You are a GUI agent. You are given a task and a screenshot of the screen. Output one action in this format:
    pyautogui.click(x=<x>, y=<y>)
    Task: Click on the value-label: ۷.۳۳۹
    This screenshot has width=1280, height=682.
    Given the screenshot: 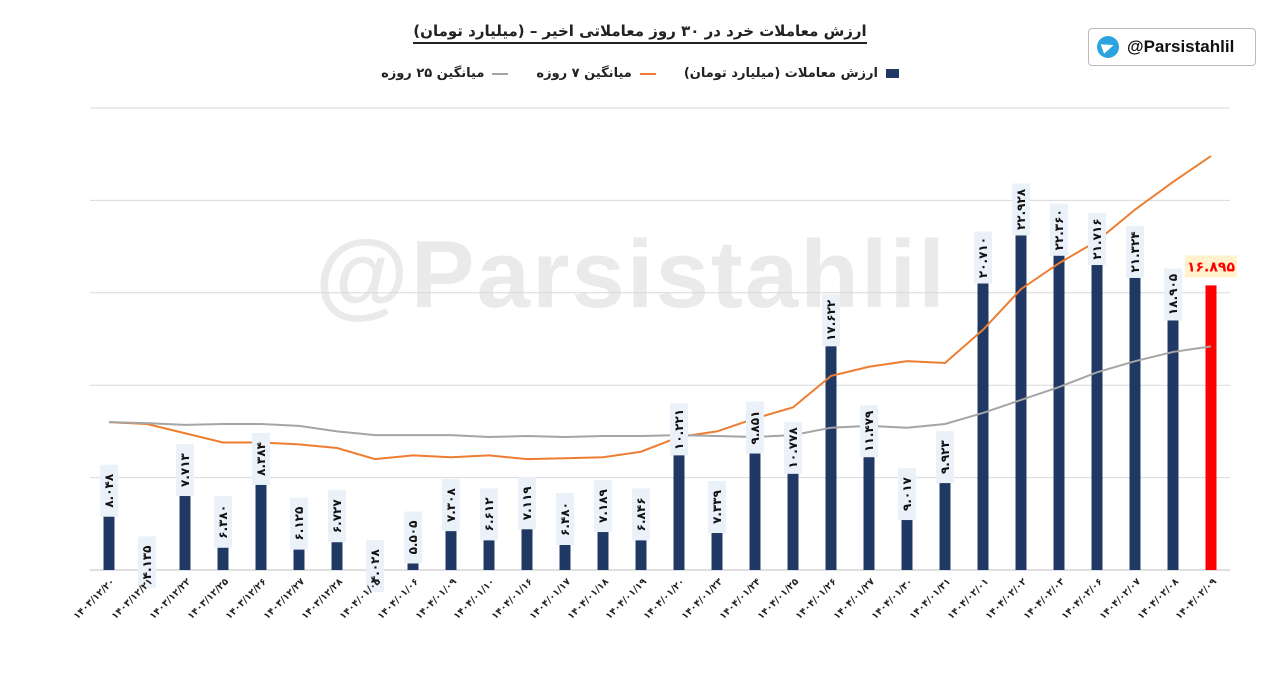 What is the action you would take?
    pyautogui.click(x=717, y=506)
    